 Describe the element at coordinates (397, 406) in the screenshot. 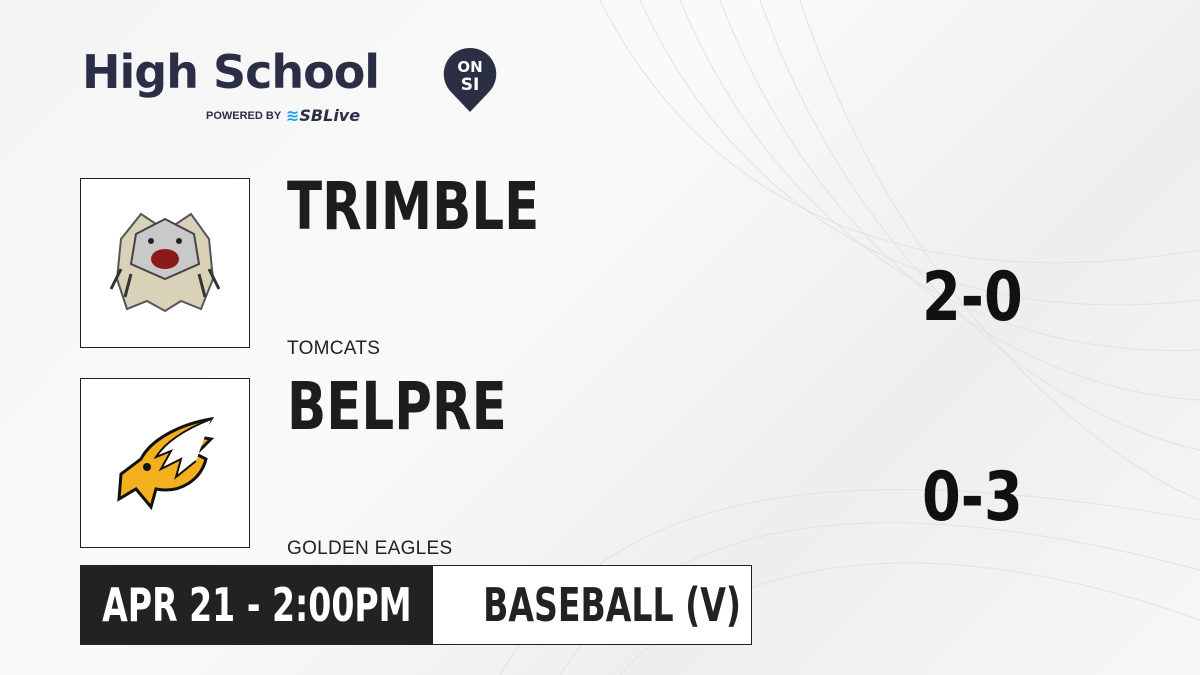

I see `team-name-away: BELPRE` at that location.